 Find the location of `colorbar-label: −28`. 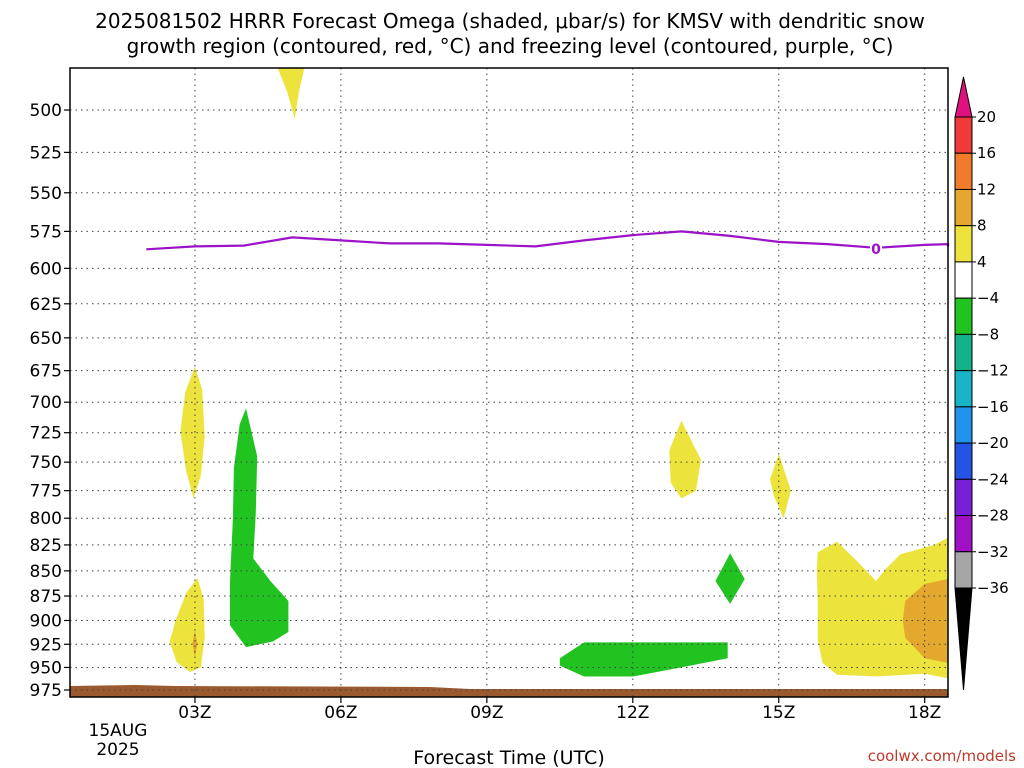

colorbar-label: −28 is located at coordinates (993, 516).